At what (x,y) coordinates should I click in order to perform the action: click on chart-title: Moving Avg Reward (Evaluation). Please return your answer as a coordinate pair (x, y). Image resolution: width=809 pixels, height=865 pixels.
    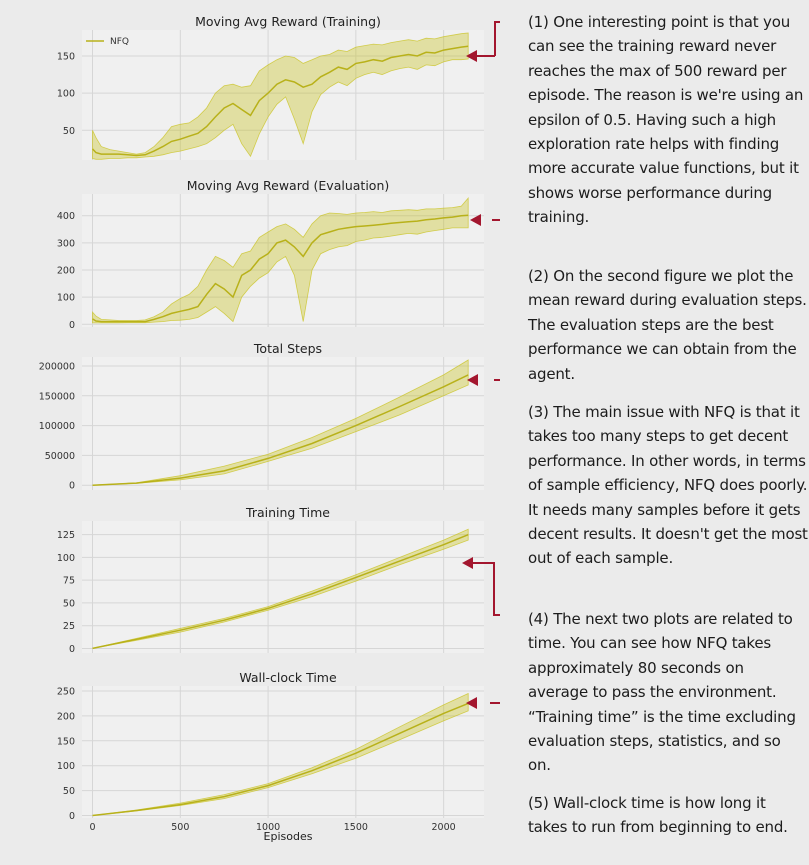
    Looking at the image, I should click on (288, 185).